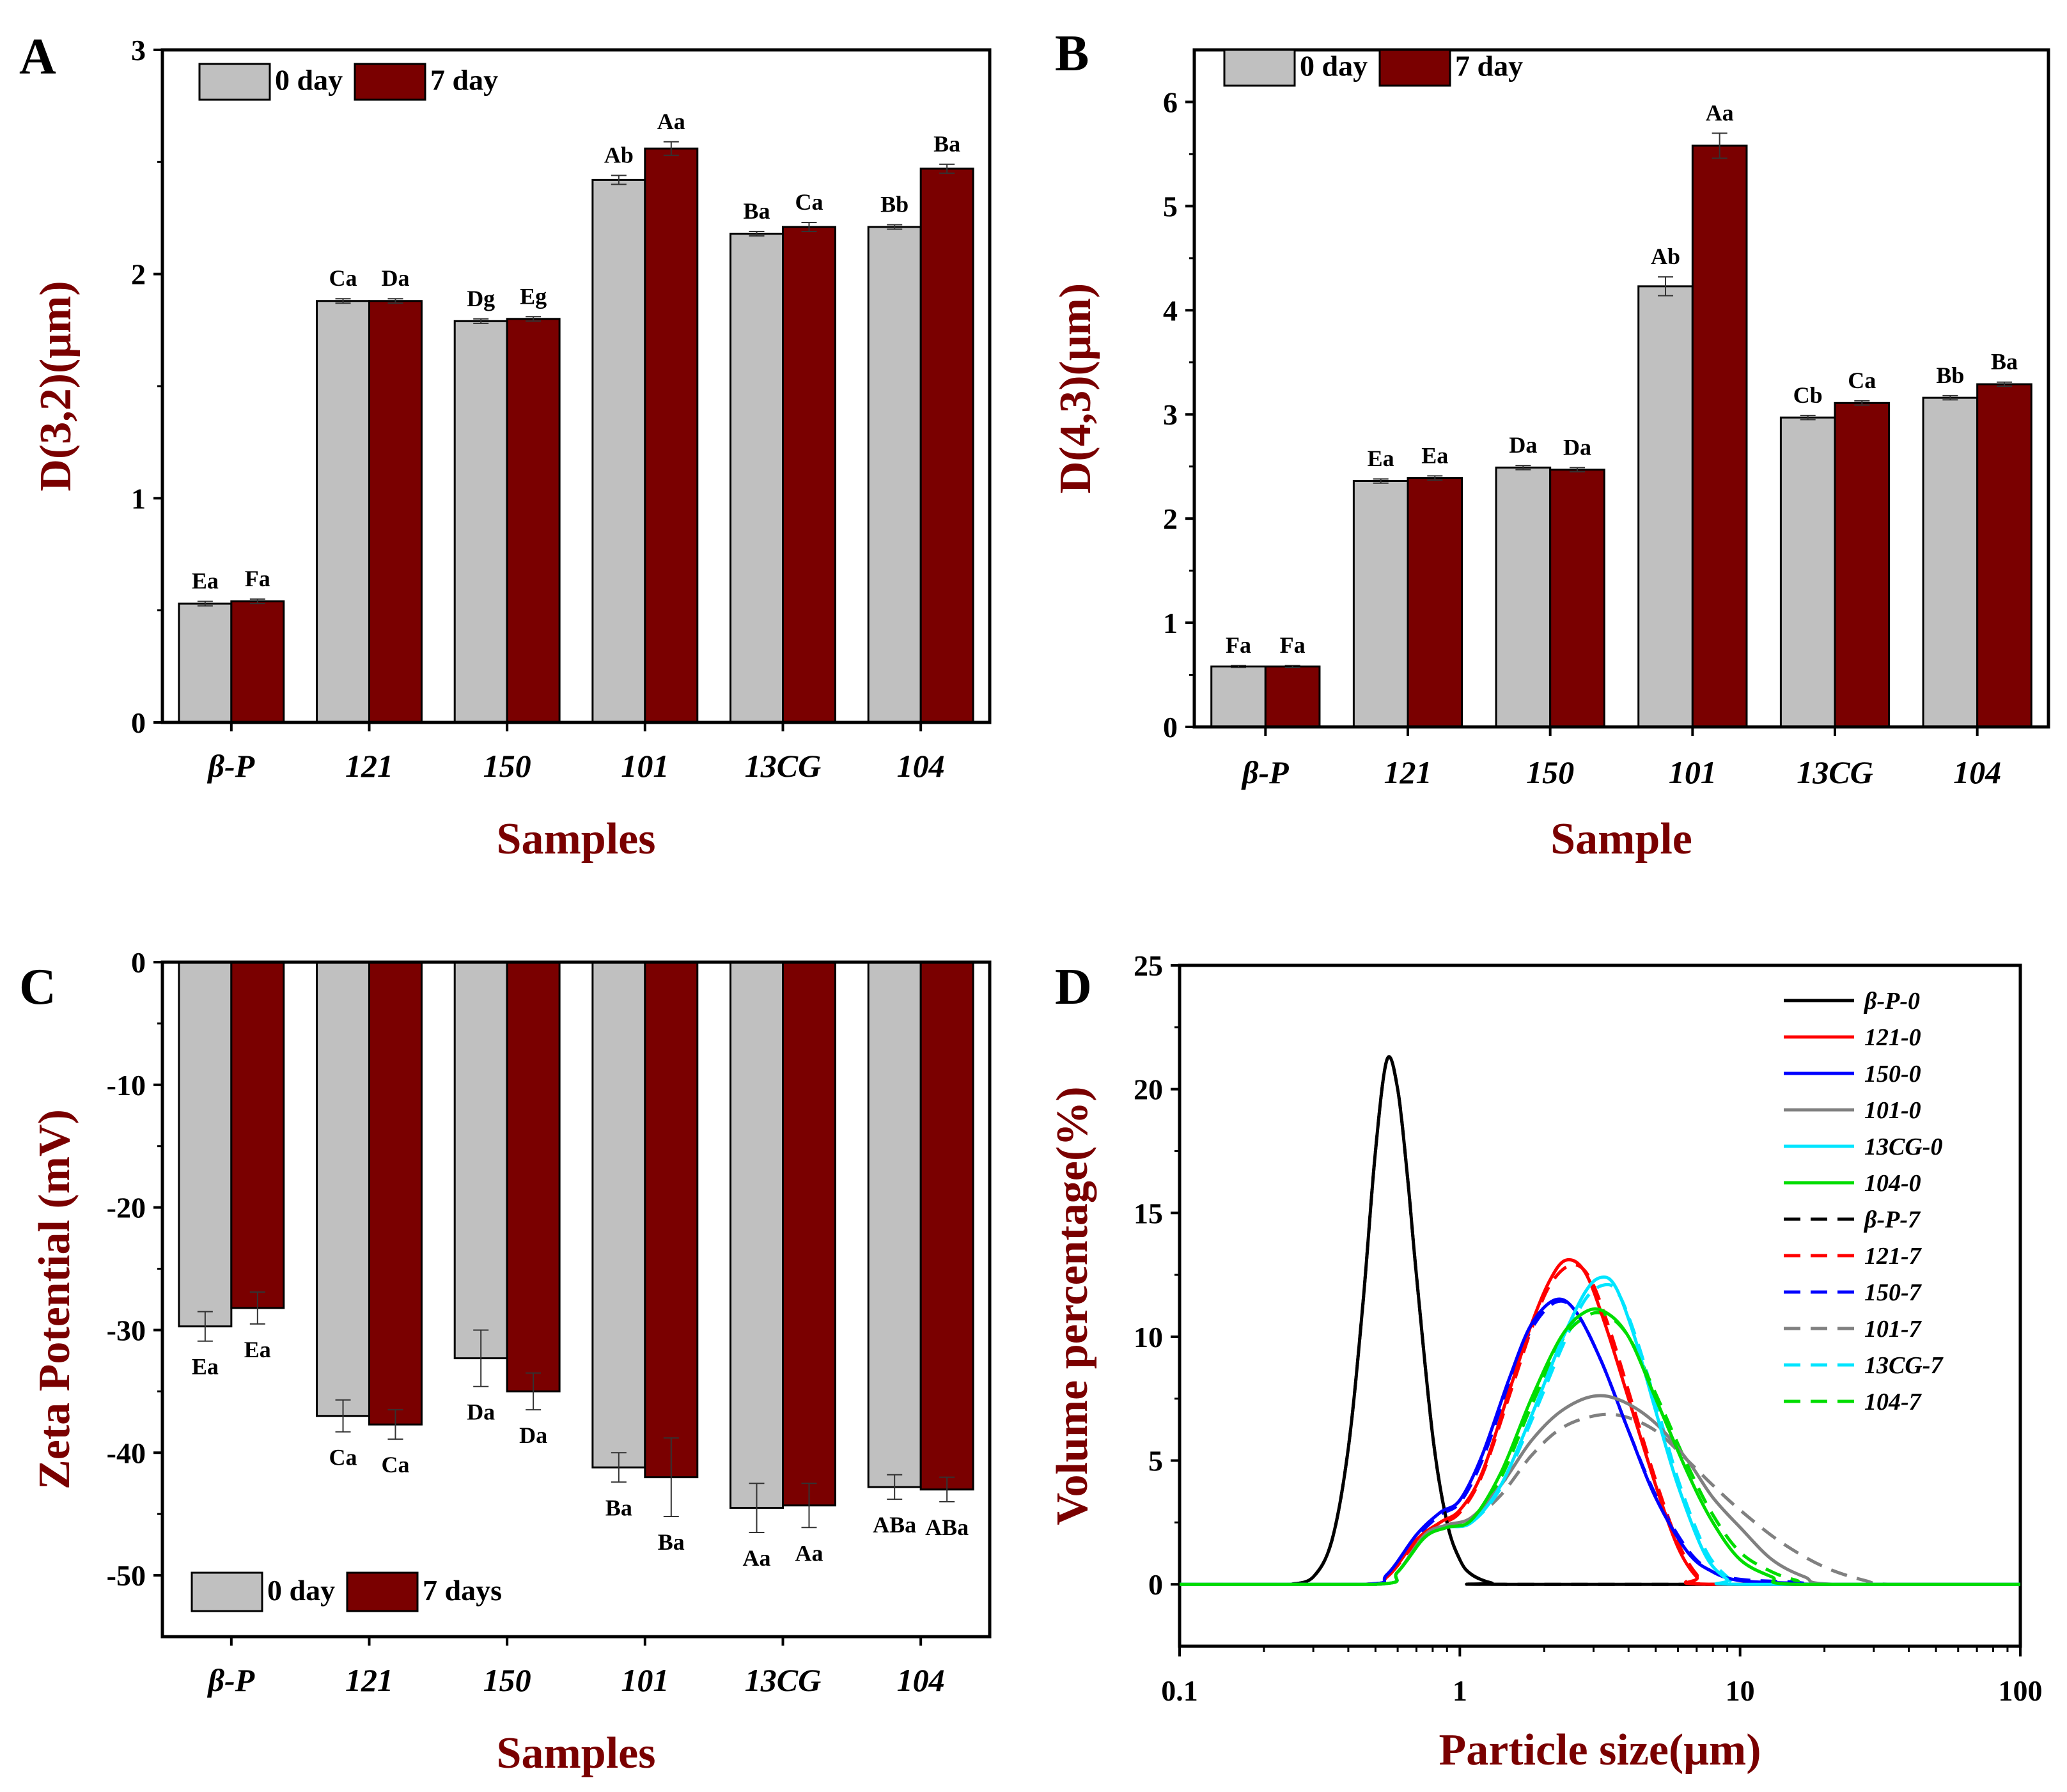  Describe the element at coordinates (54, 1299) in the screenshot. I see `y-axis-title: Zeta Potential (mV)` at that location.